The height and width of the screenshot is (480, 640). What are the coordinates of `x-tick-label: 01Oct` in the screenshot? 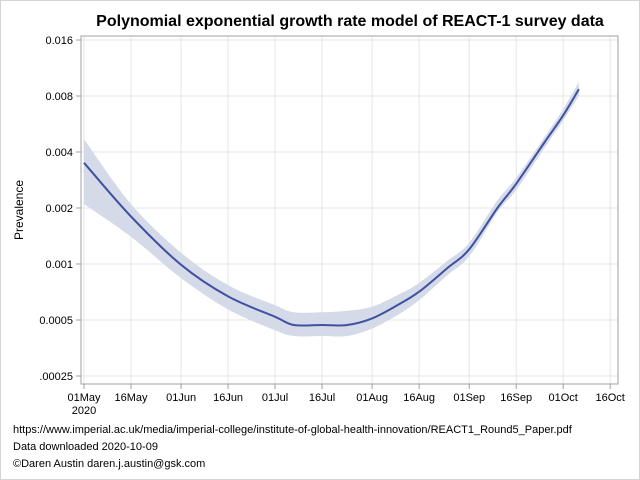 It's located at (563, 398).